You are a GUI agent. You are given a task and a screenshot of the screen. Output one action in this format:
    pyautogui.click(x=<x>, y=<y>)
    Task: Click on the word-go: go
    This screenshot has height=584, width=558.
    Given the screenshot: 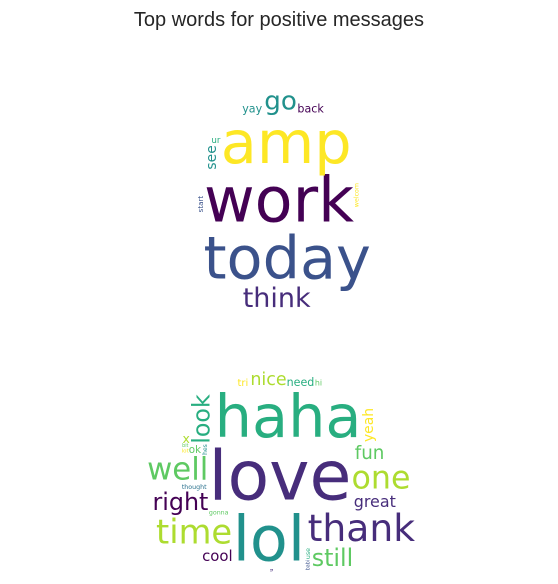 What is the action you would take?
    pyautogui.click(x=280, y=102)
    